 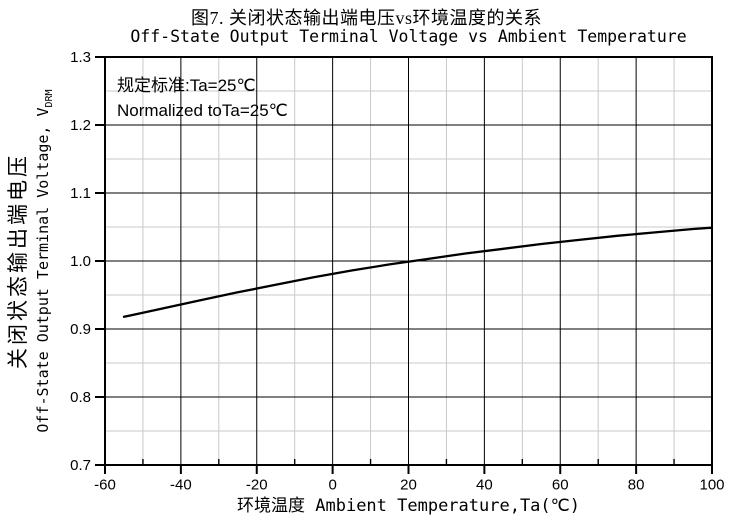 I want to click on y-tick-label: 0.7, so click(x=80, y=465).